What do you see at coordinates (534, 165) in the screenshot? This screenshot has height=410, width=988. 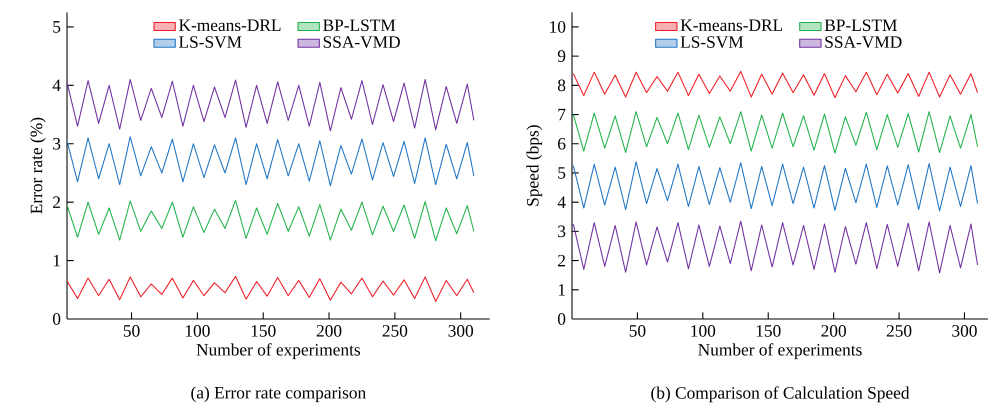 I see `y-axis-title: Speed (bps)` at bounding box center [534, 165].